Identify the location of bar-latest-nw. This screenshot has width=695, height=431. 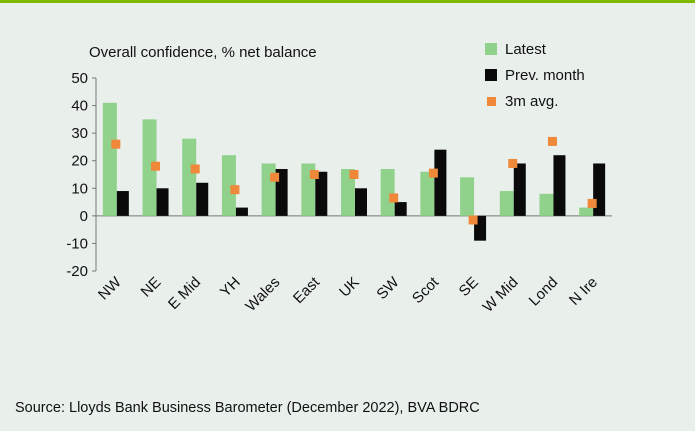
(109, 159).